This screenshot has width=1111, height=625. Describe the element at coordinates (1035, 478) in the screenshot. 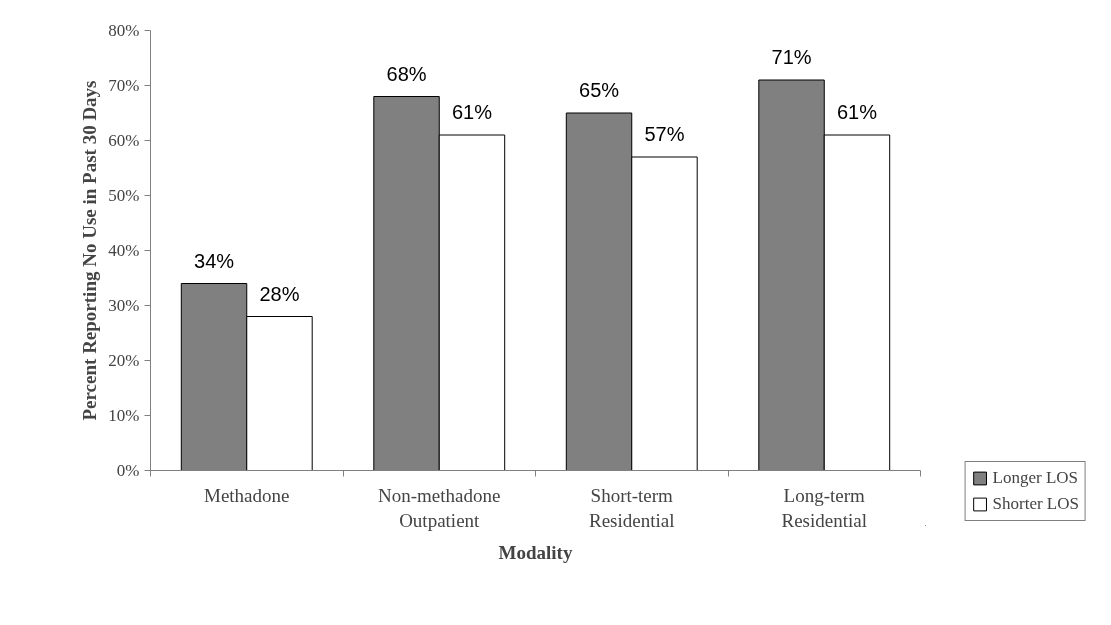

I see `legend-label: Longer LOS` at that location.